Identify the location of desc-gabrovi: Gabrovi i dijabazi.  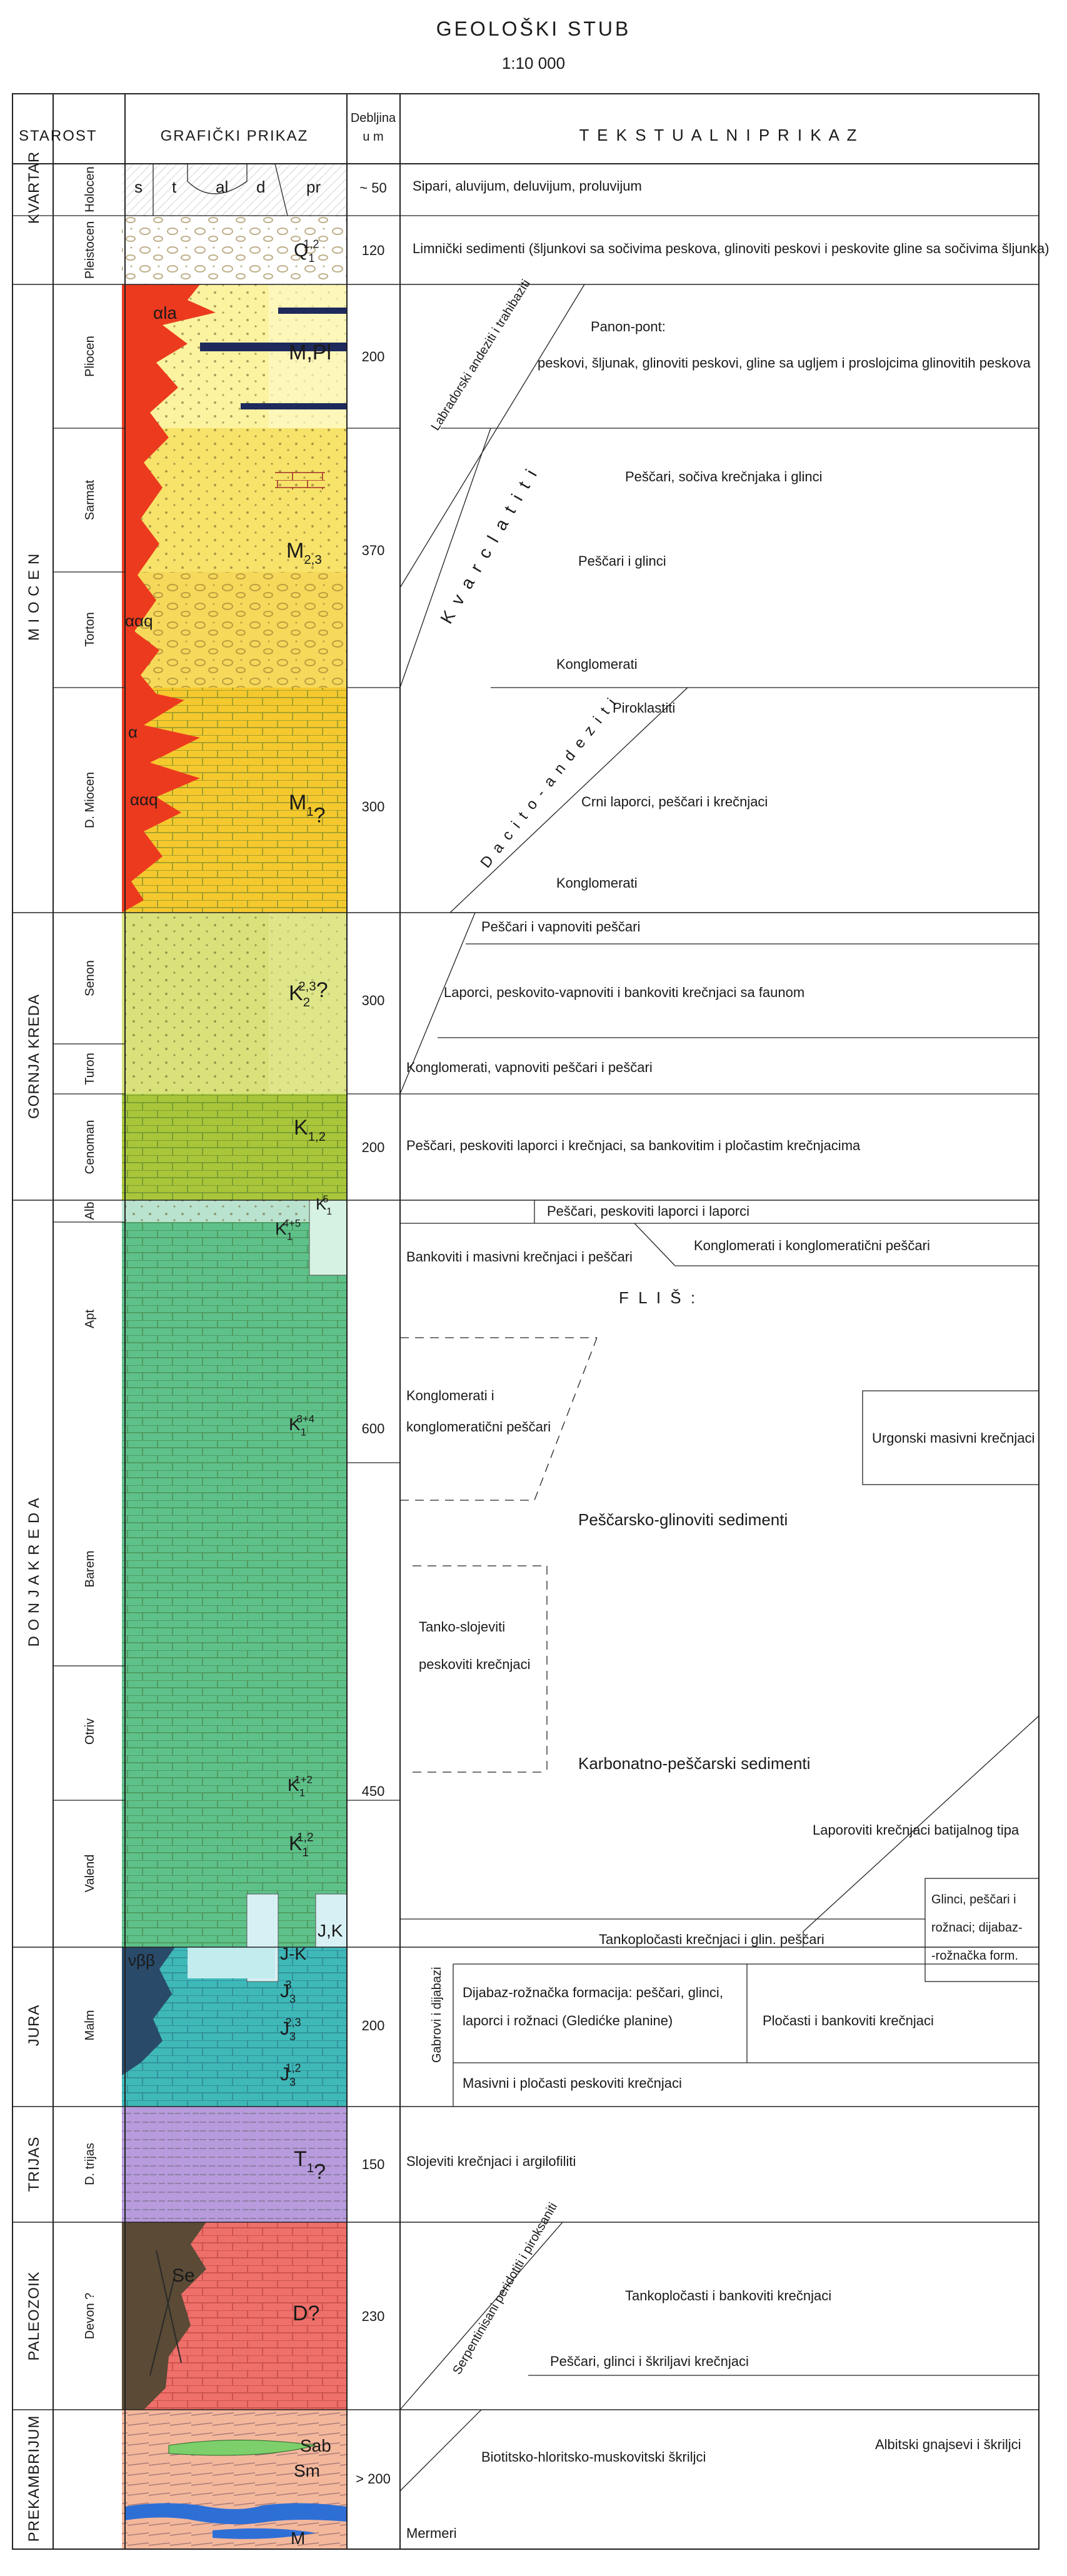
(437, 2015).